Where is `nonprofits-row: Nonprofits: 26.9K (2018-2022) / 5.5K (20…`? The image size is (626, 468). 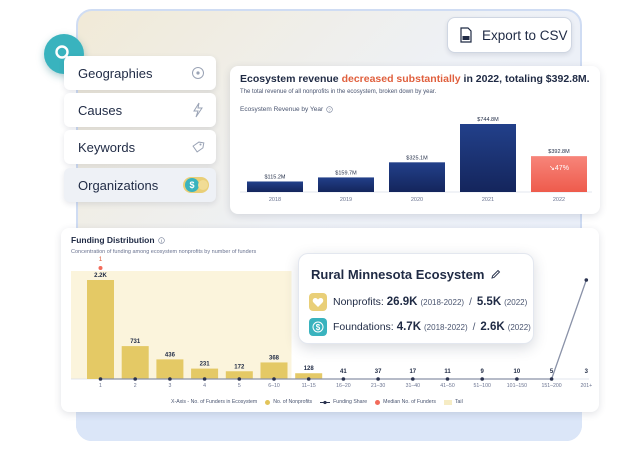 nonprofits-row: Nonprofits: 26.9K (2018-2022) / 5.5K (20… is located at coordinates (418, 302).